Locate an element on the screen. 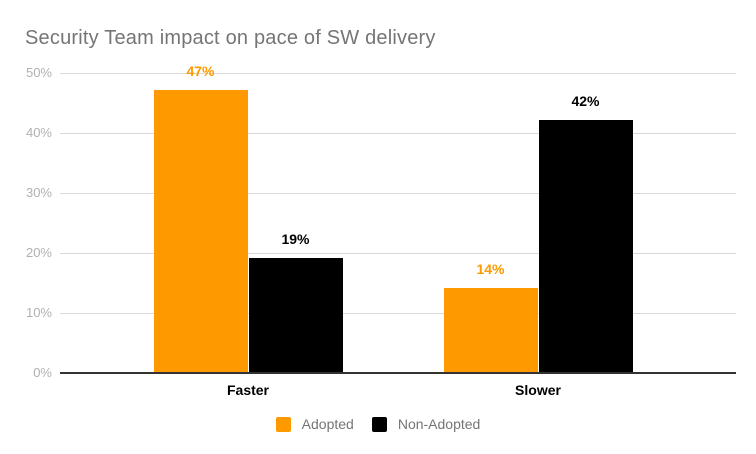  y-axis-tick-label: 10% is located at coordinates (38, 312).